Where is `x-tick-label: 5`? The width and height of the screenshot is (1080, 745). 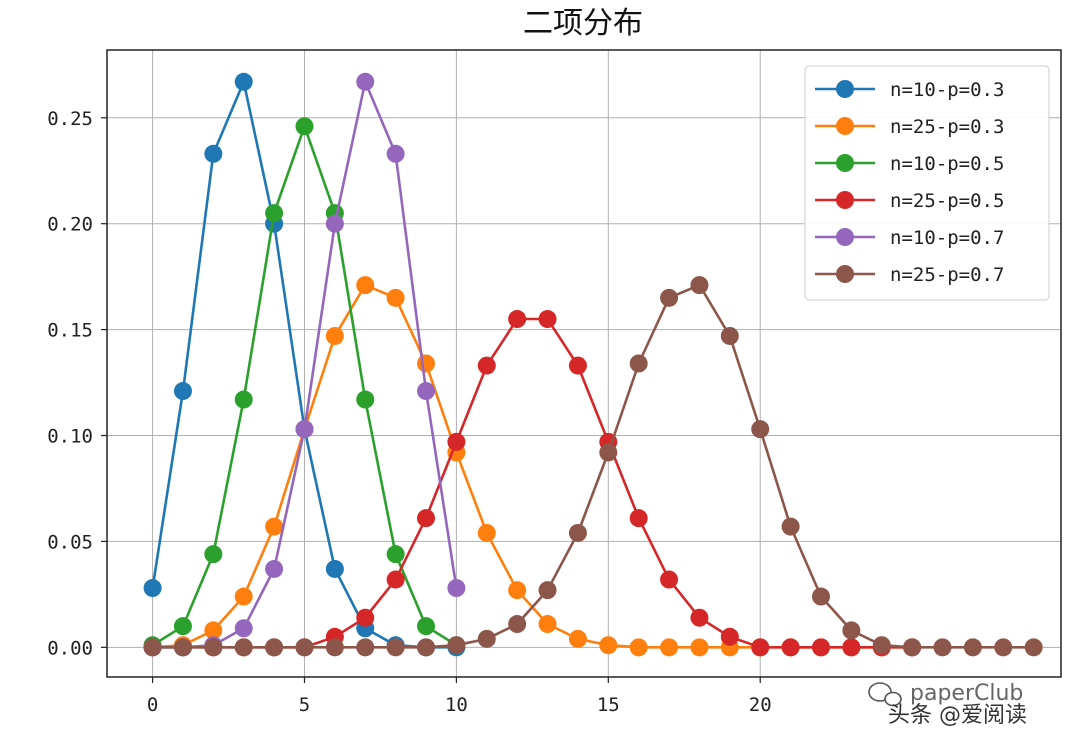
x-tick-label: 5 is located at coordinates (304, 705).